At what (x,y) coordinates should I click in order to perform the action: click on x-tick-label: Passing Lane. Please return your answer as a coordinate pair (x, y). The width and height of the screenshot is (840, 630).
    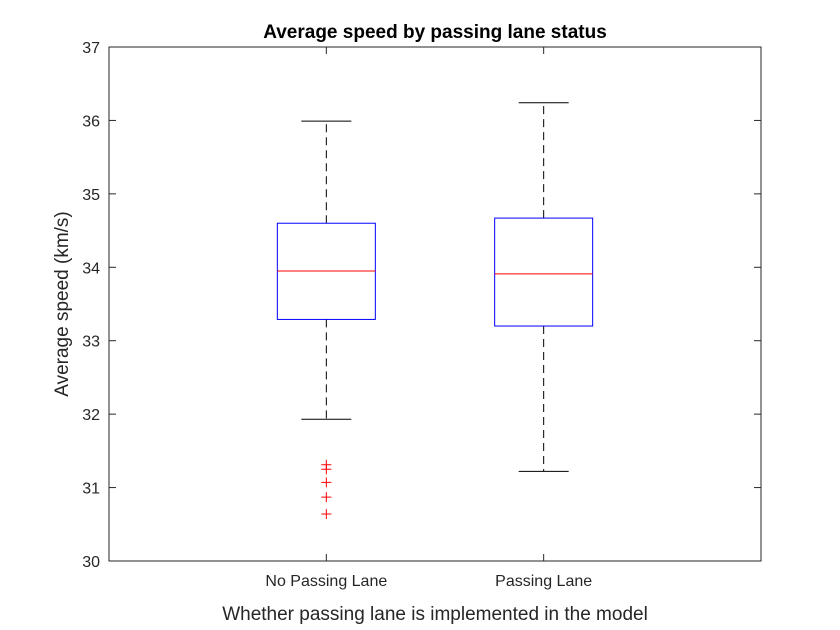
    Looking at the image, I should click on (543, 581).